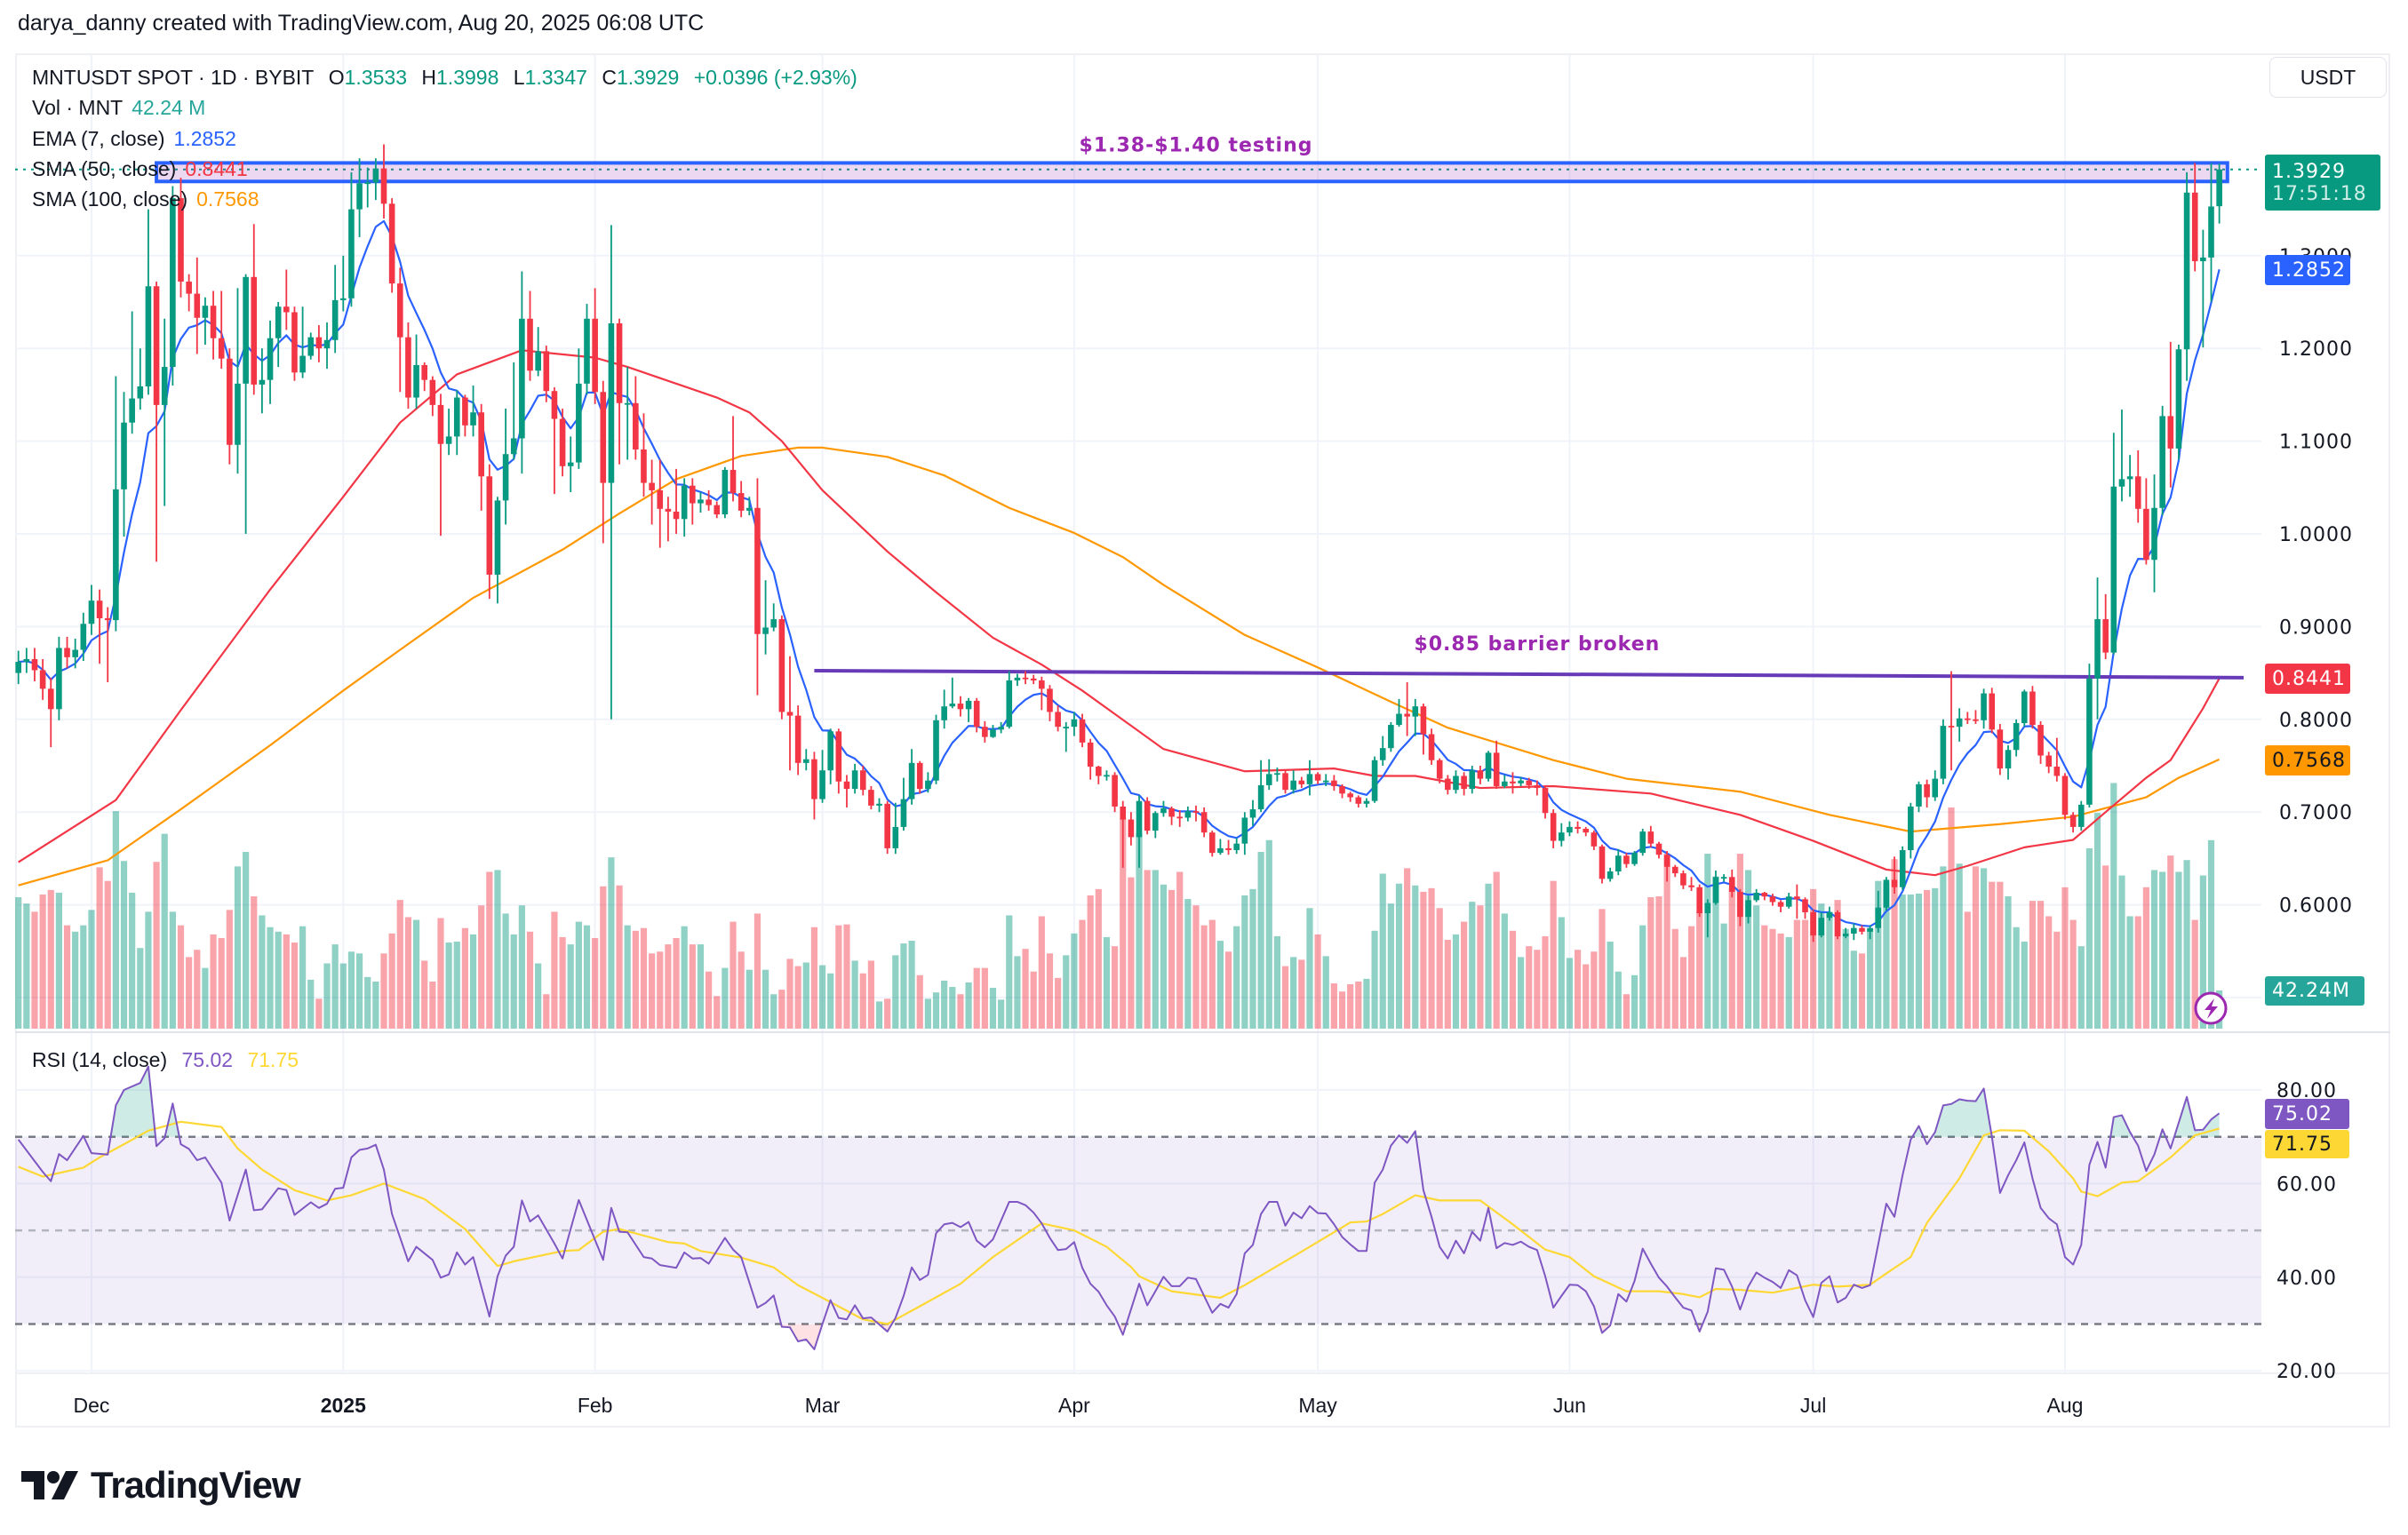 Image resolution: width=2408 pixels, height=1535 pixels. Describe the element at coordinates (1317, 1405) in the screenshot. I see `time-tick-label: May` at that location.